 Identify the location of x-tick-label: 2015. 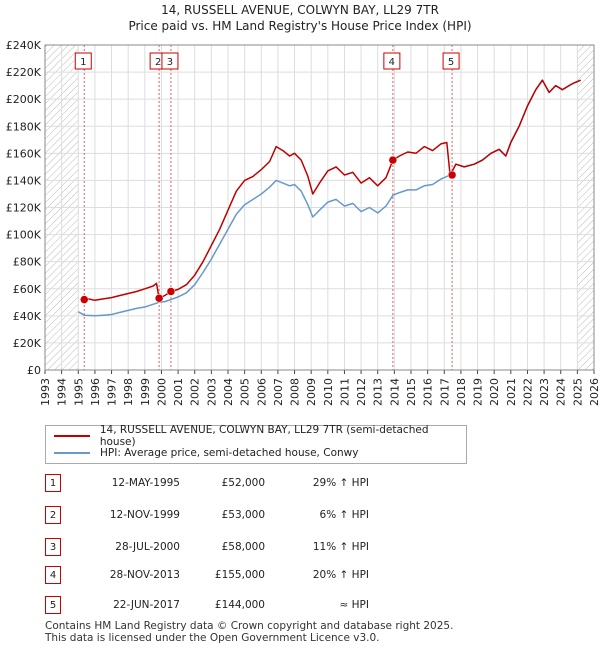
(411, 392).